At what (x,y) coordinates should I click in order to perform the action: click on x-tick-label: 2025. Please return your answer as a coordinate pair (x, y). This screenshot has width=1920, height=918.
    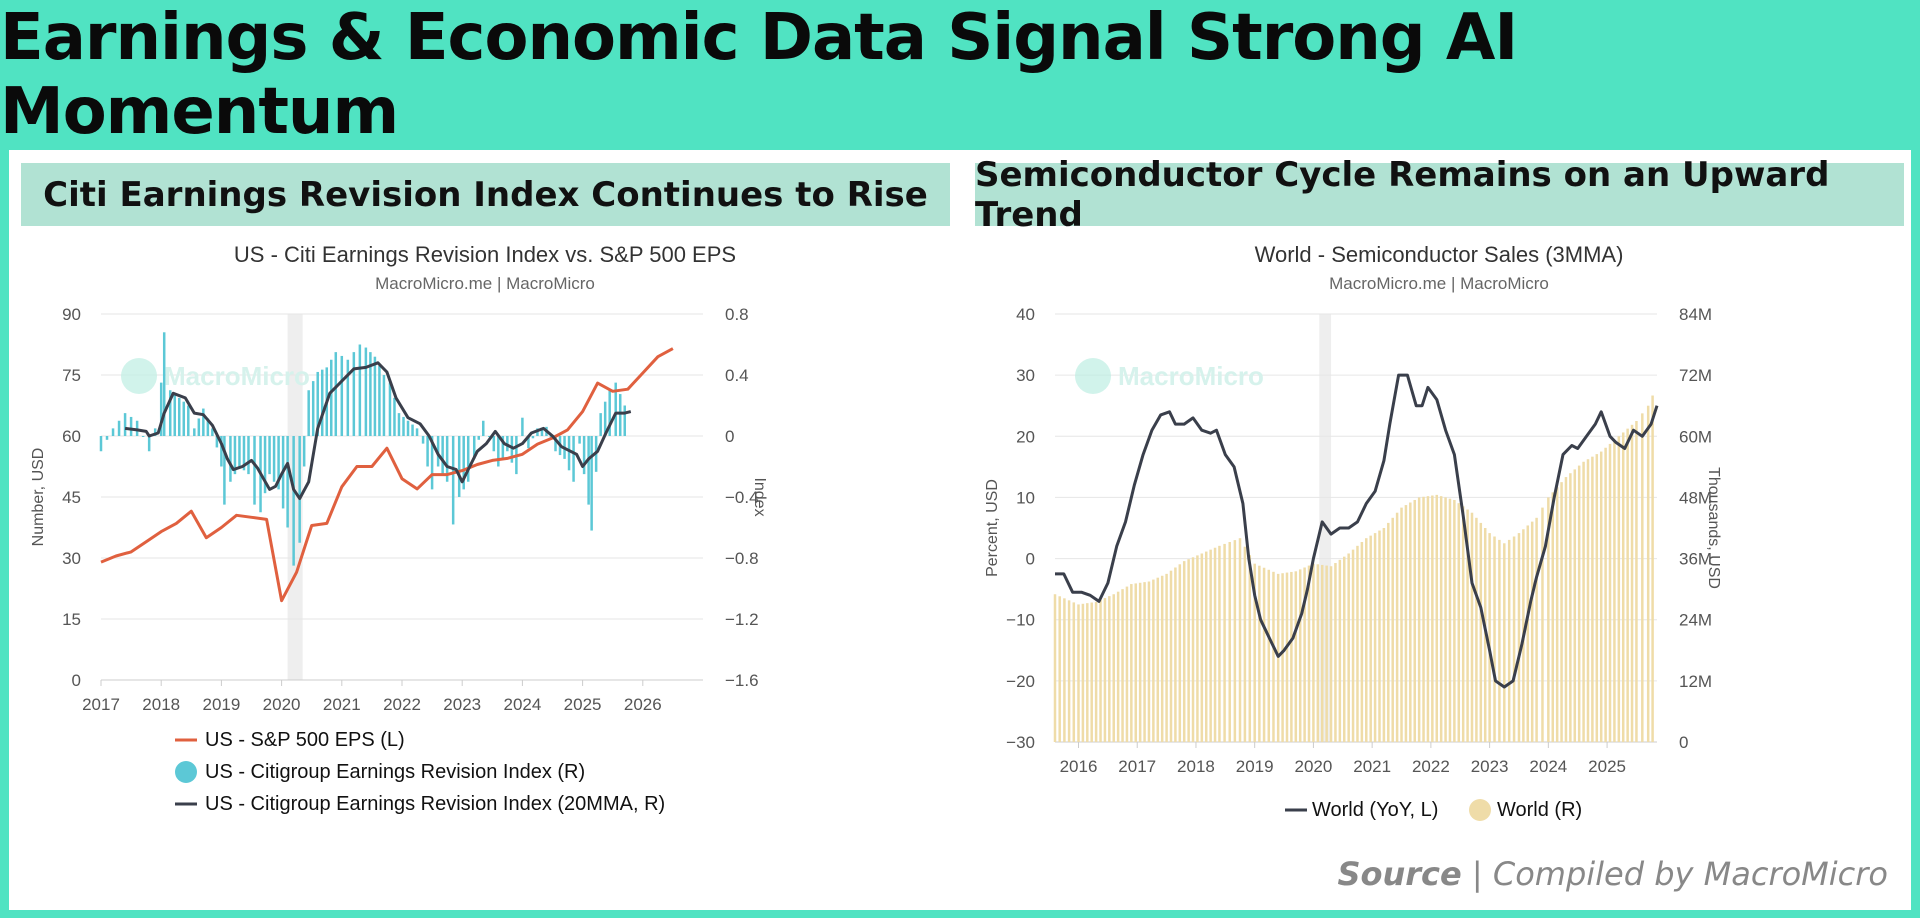
    Looking at the image, I should click on (1607, 766).